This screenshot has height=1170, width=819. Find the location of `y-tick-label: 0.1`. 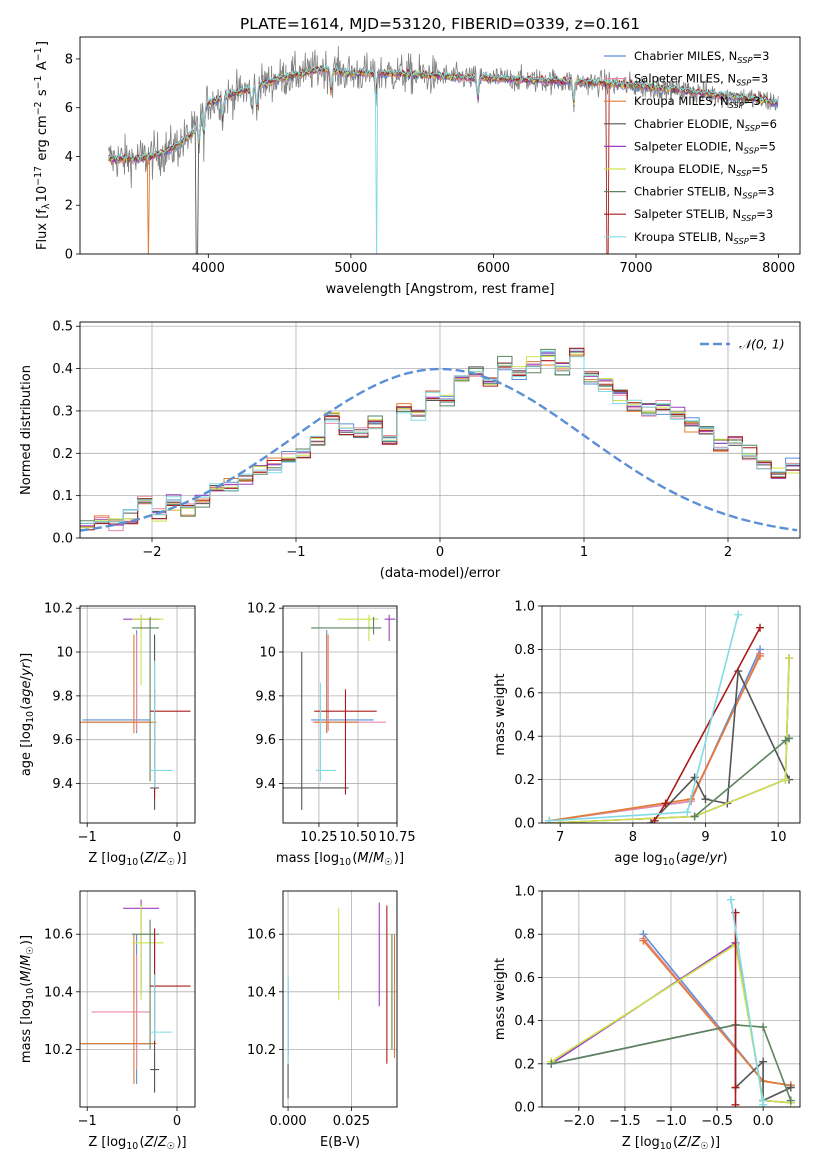

y-tick-label: 0.1 is located at coordinates (62, 496).